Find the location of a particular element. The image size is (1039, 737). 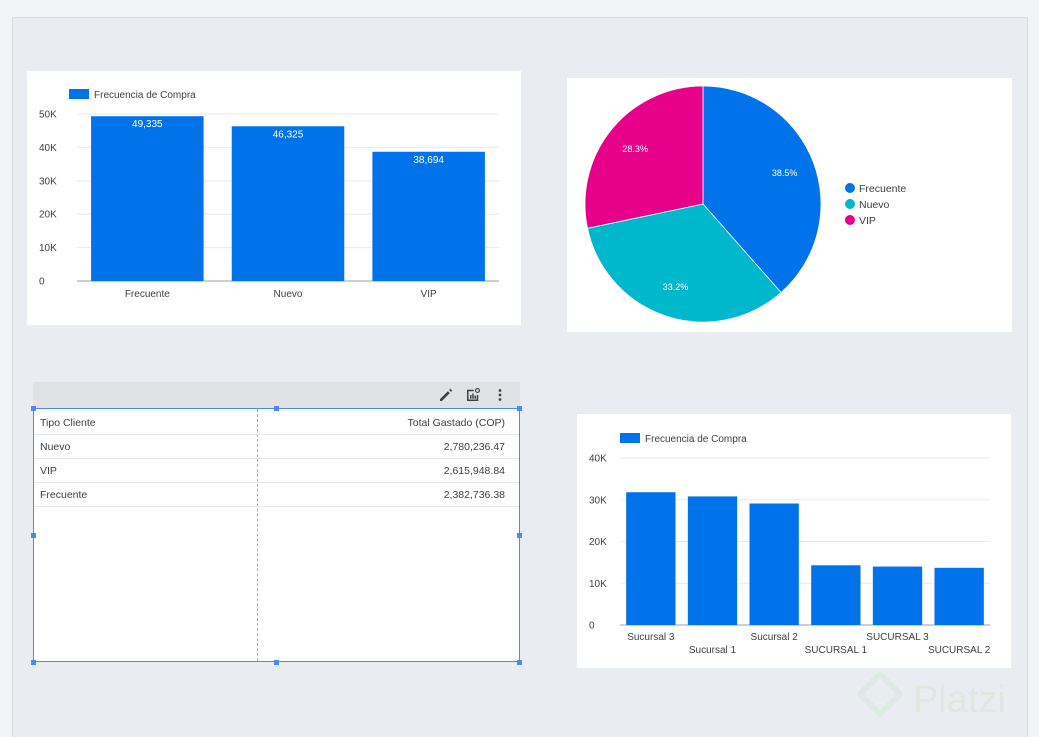

pie-chart-card-tipo: 38.5% 33.2% 28.3% Frecuente Nuevo VIP is located at coordinates (789, 205).